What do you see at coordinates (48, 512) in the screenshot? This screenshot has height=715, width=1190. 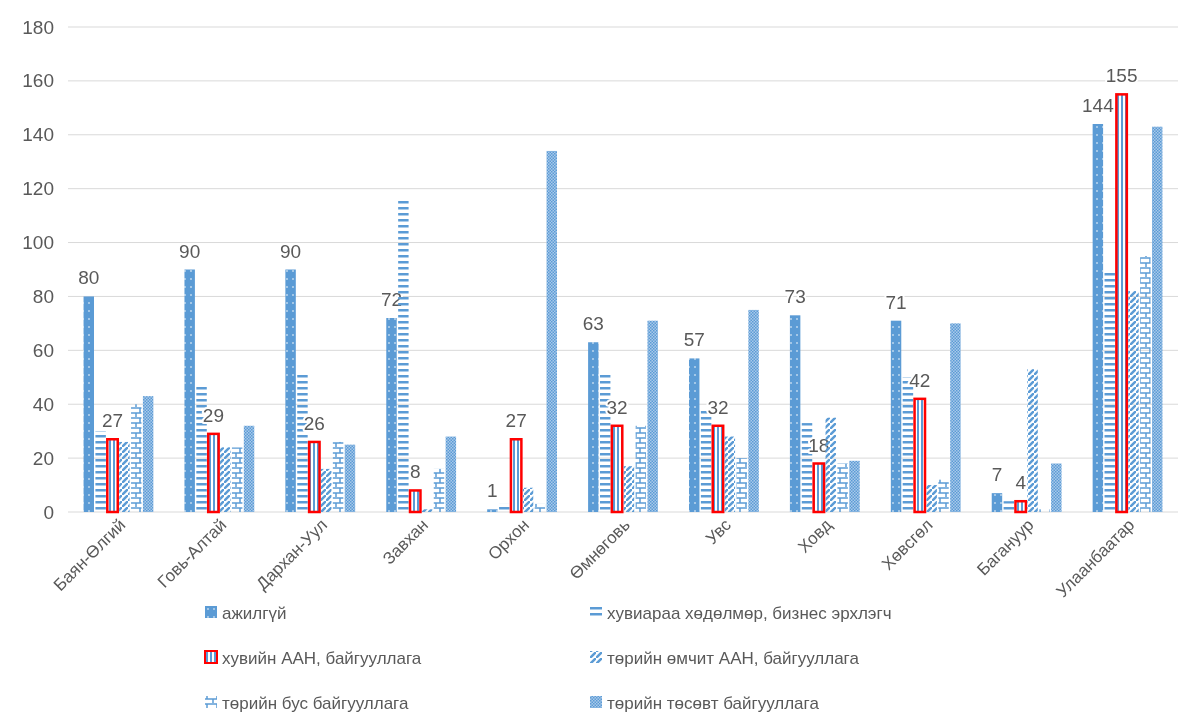 I see `y-tick-label: 0` at bounding box center [48, 512].